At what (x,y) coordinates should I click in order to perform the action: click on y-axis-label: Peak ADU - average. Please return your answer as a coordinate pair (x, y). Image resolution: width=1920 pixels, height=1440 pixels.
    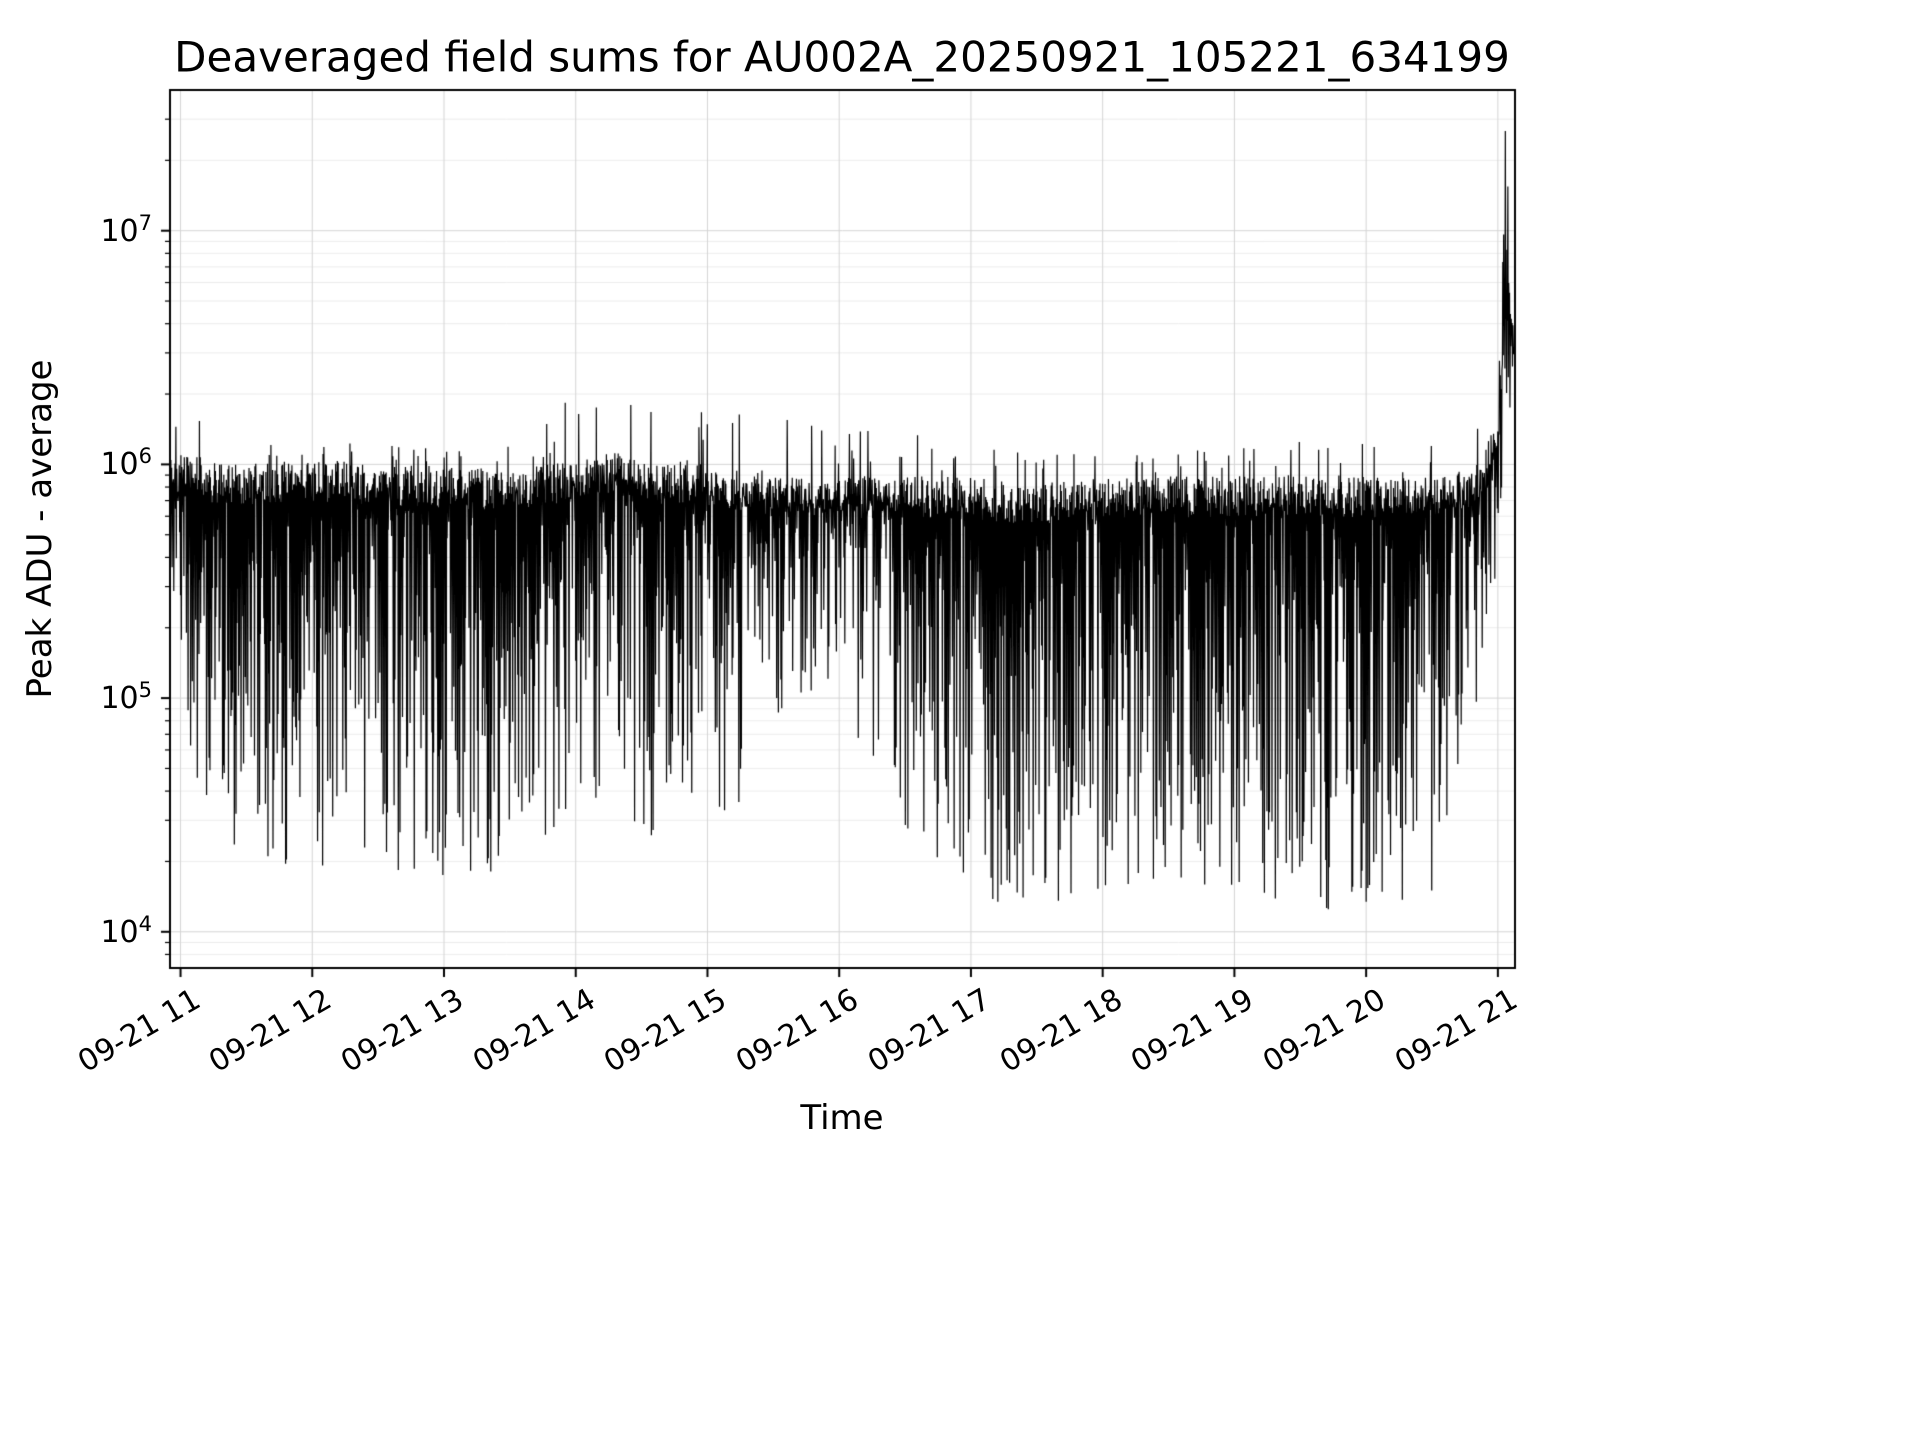
    Looking at the image, I should click on (40, 529).